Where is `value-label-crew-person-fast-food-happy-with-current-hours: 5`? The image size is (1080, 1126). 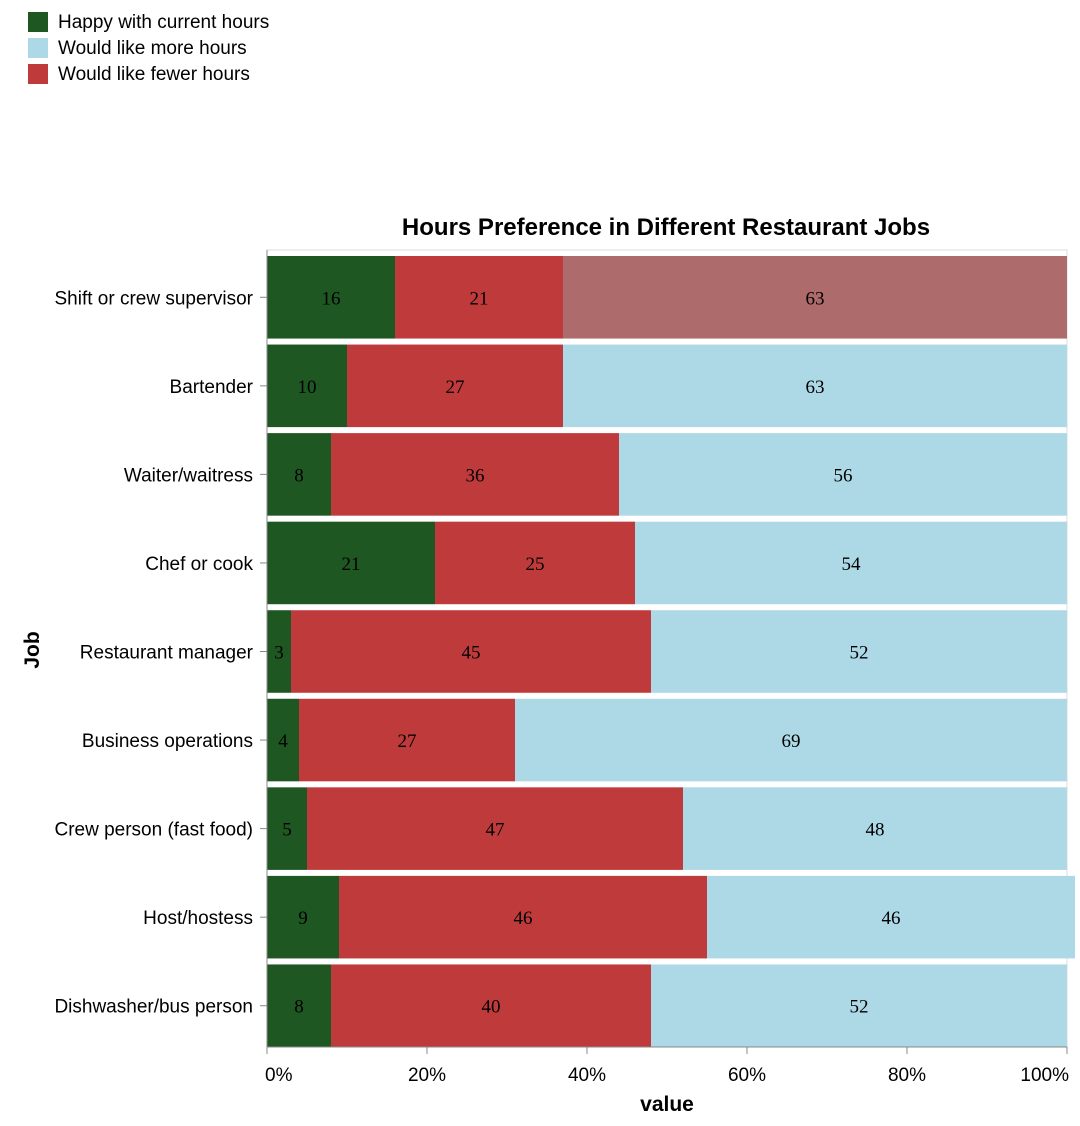
value-label-crew-person-fast-food-happy-with-current-hours: 5 is located at coordinates (287, 830).